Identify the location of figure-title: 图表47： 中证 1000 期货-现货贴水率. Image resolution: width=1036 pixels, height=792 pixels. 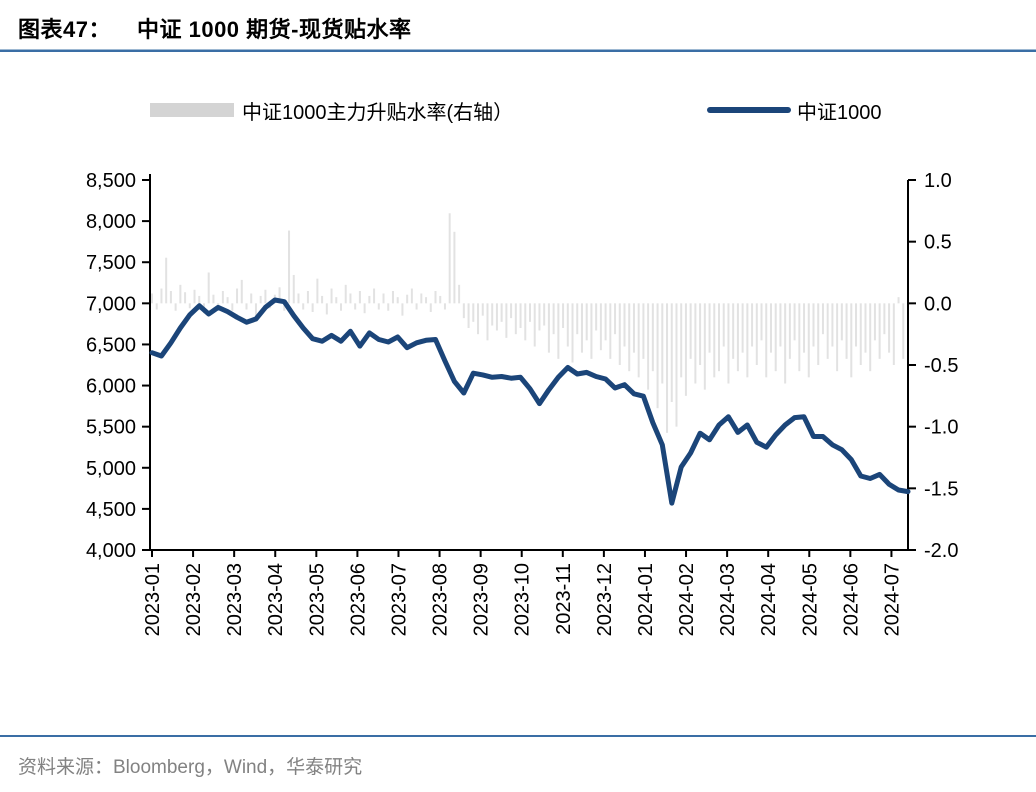
(518, 28).